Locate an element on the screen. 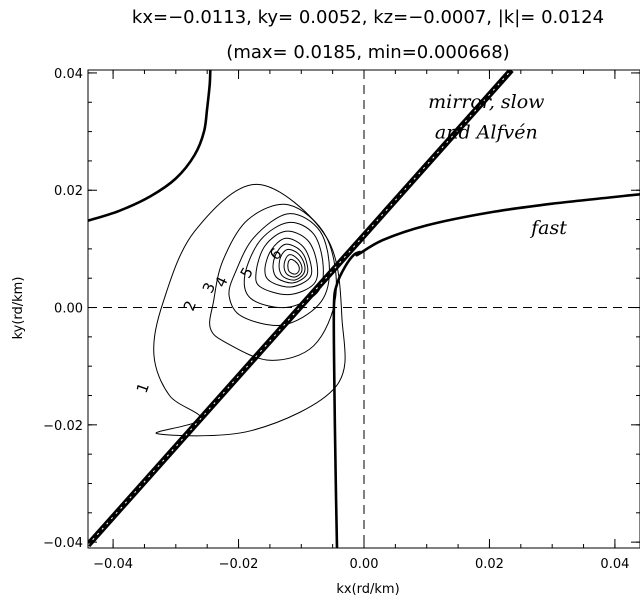 Image resolution: width=640 pixels, height=597 pixels. curve-fast-lower is located at coordinates (347, 399).